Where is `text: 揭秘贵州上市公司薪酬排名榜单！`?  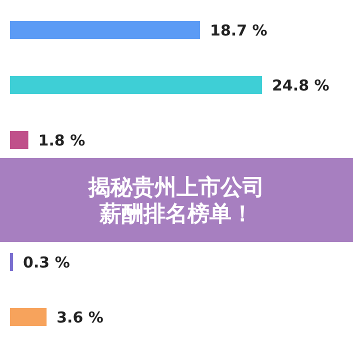 text: 揭秘贵州上市公司薪酬排名榜单！ is located at coordinates (176, 200).